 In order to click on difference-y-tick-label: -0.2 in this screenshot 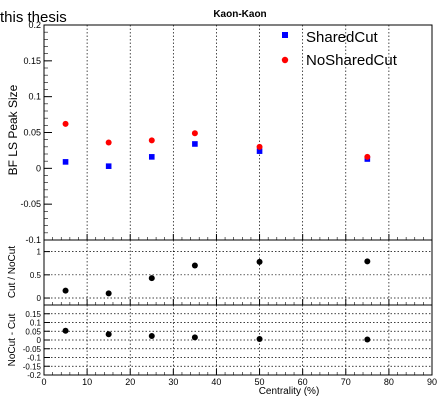, I will do `click(34, 375)`.